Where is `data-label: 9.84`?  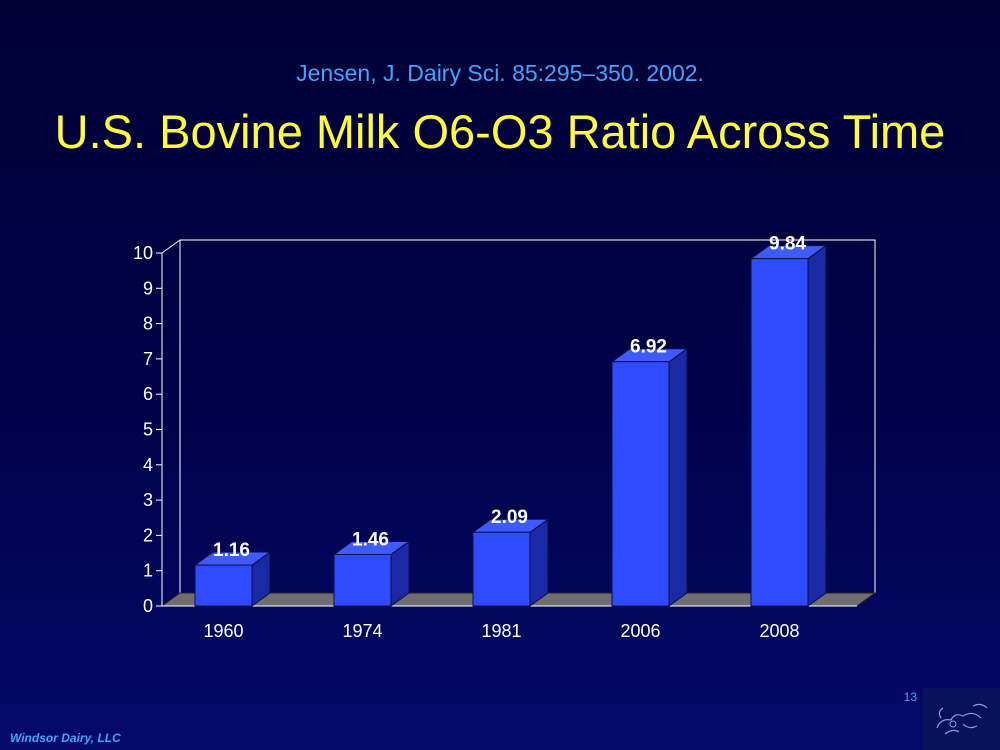 data-label: 9.84 is located at coordinates (787, 244).